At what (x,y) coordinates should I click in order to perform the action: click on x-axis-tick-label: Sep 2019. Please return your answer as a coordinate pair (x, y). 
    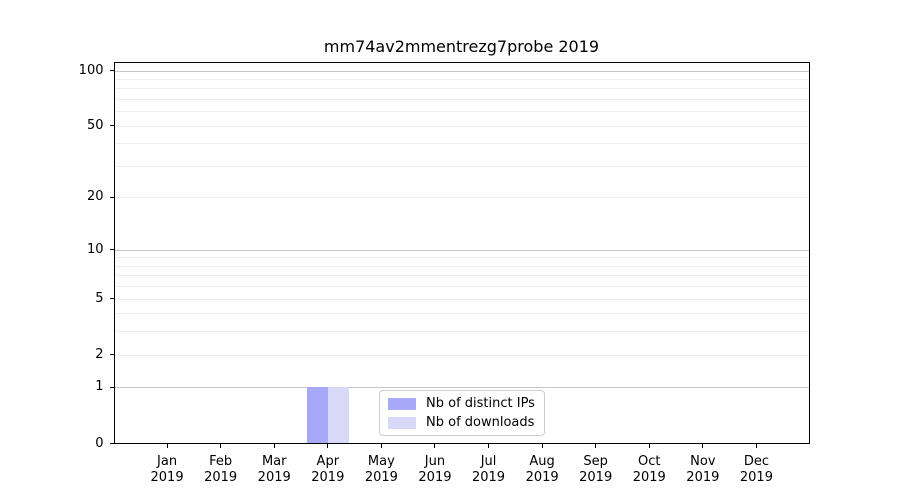
    Looking at the image, I should click on (596, 469).